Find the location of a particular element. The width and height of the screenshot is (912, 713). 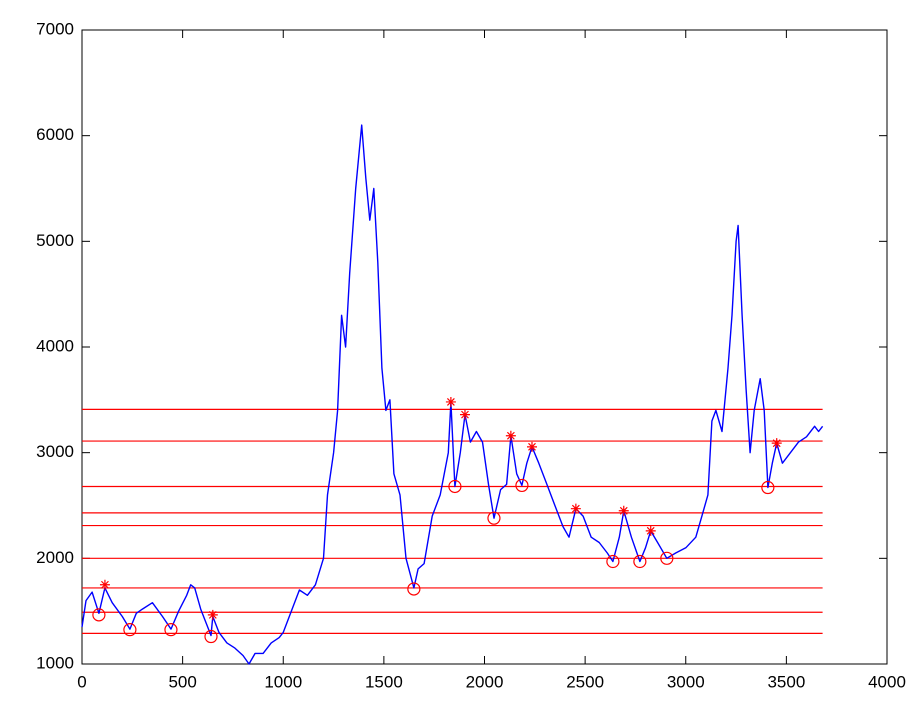

y-tick-label: 5000 is located at coordinates (55, 240).